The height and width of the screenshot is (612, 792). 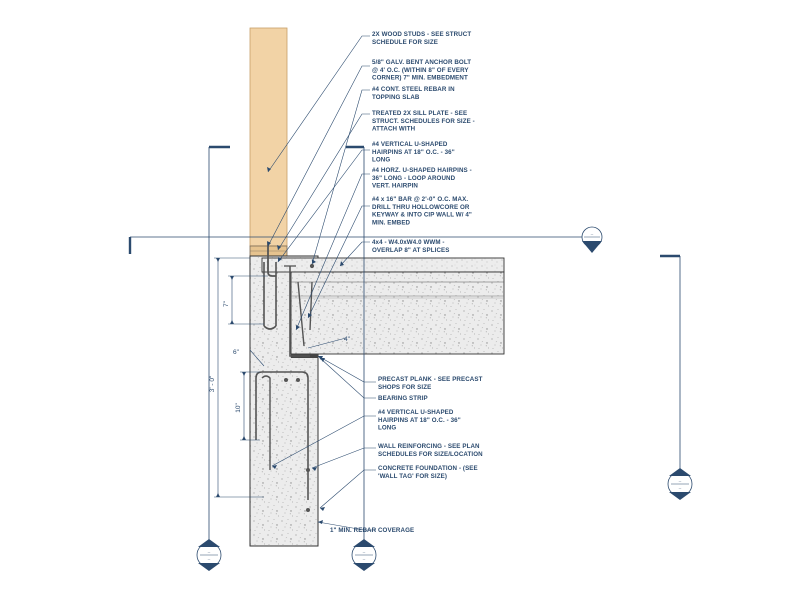 What do you see at coordinates (420, 199) in the screenshot?
I see `callout-note-line: #4 x 16" BAR @ 2'-0" O.C. MAX.` at bounding box center [420, 199].